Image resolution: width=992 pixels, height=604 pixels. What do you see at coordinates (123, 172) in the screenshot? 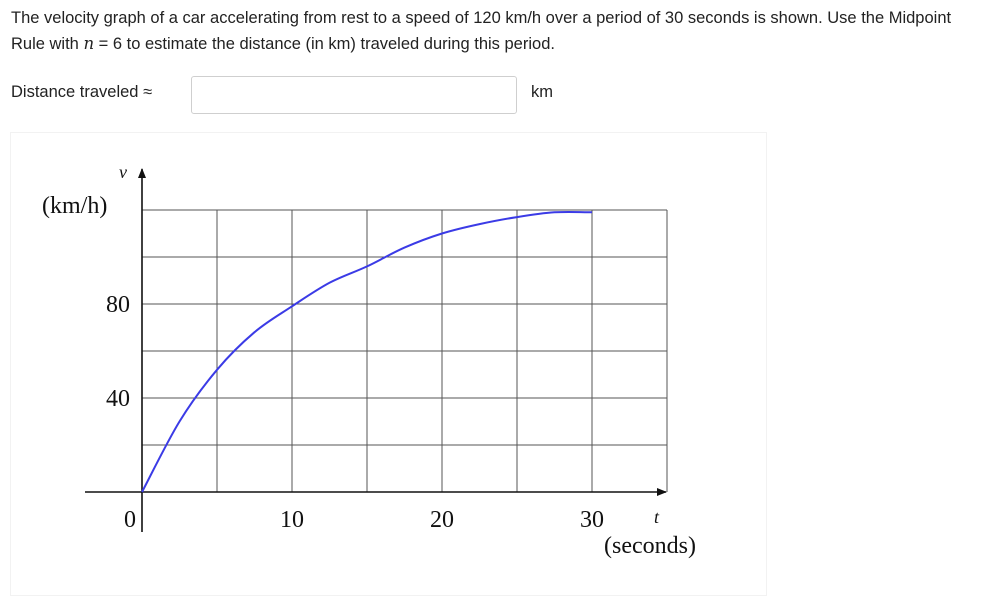
I see `y-axis-symbol: v` at bounding box center [123, 172].